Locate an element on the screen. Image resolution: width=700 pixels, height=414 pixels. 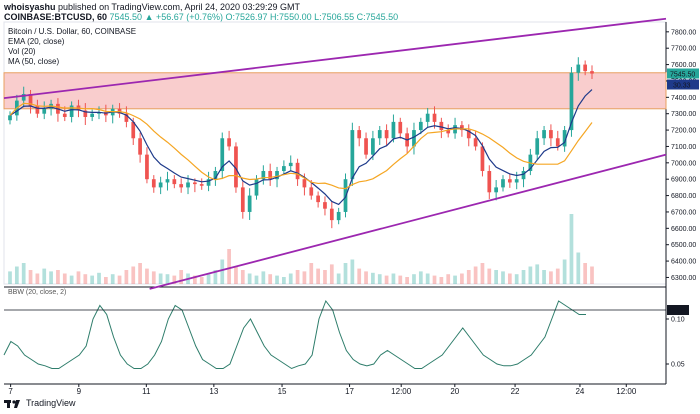
y-tick-label: 6300.00 is located at coordinates (683, 278).